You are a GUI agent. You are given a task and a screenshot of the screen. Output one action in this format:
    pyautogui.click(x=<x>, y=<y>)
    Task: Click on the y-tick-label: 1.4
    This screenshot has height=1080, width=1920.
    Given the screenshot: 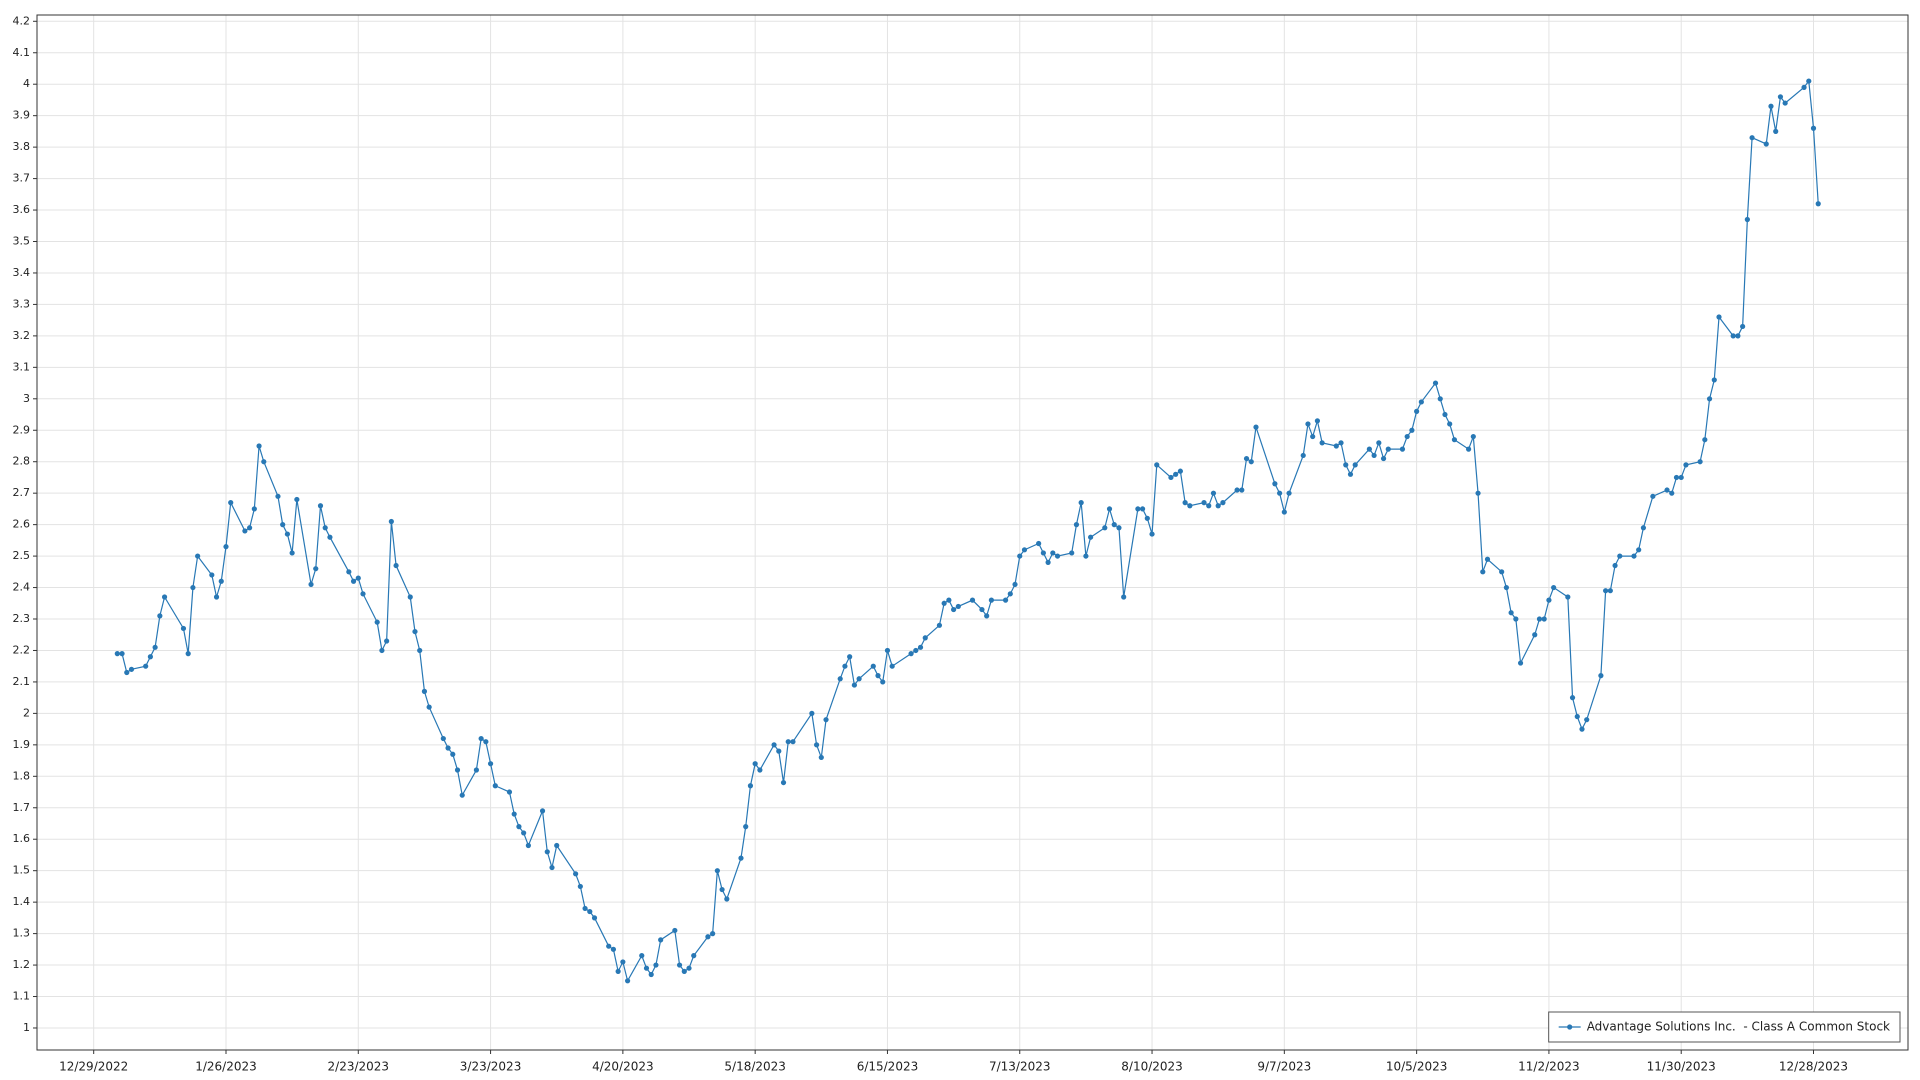 What is the action you would take?
    pyautogui.click(x=22, y=901)
    